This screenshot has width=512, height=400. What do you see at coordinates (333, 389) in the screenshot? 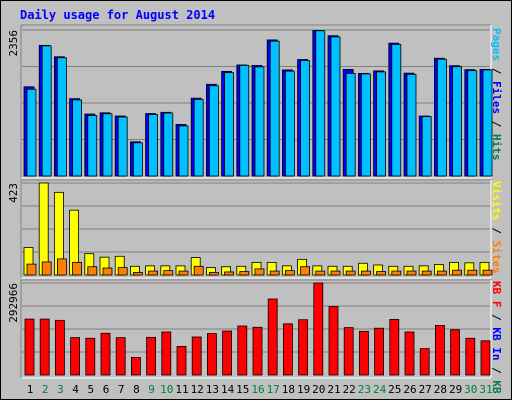
I see `x-tick-day-21: 21` at bounding box center [333, 389].